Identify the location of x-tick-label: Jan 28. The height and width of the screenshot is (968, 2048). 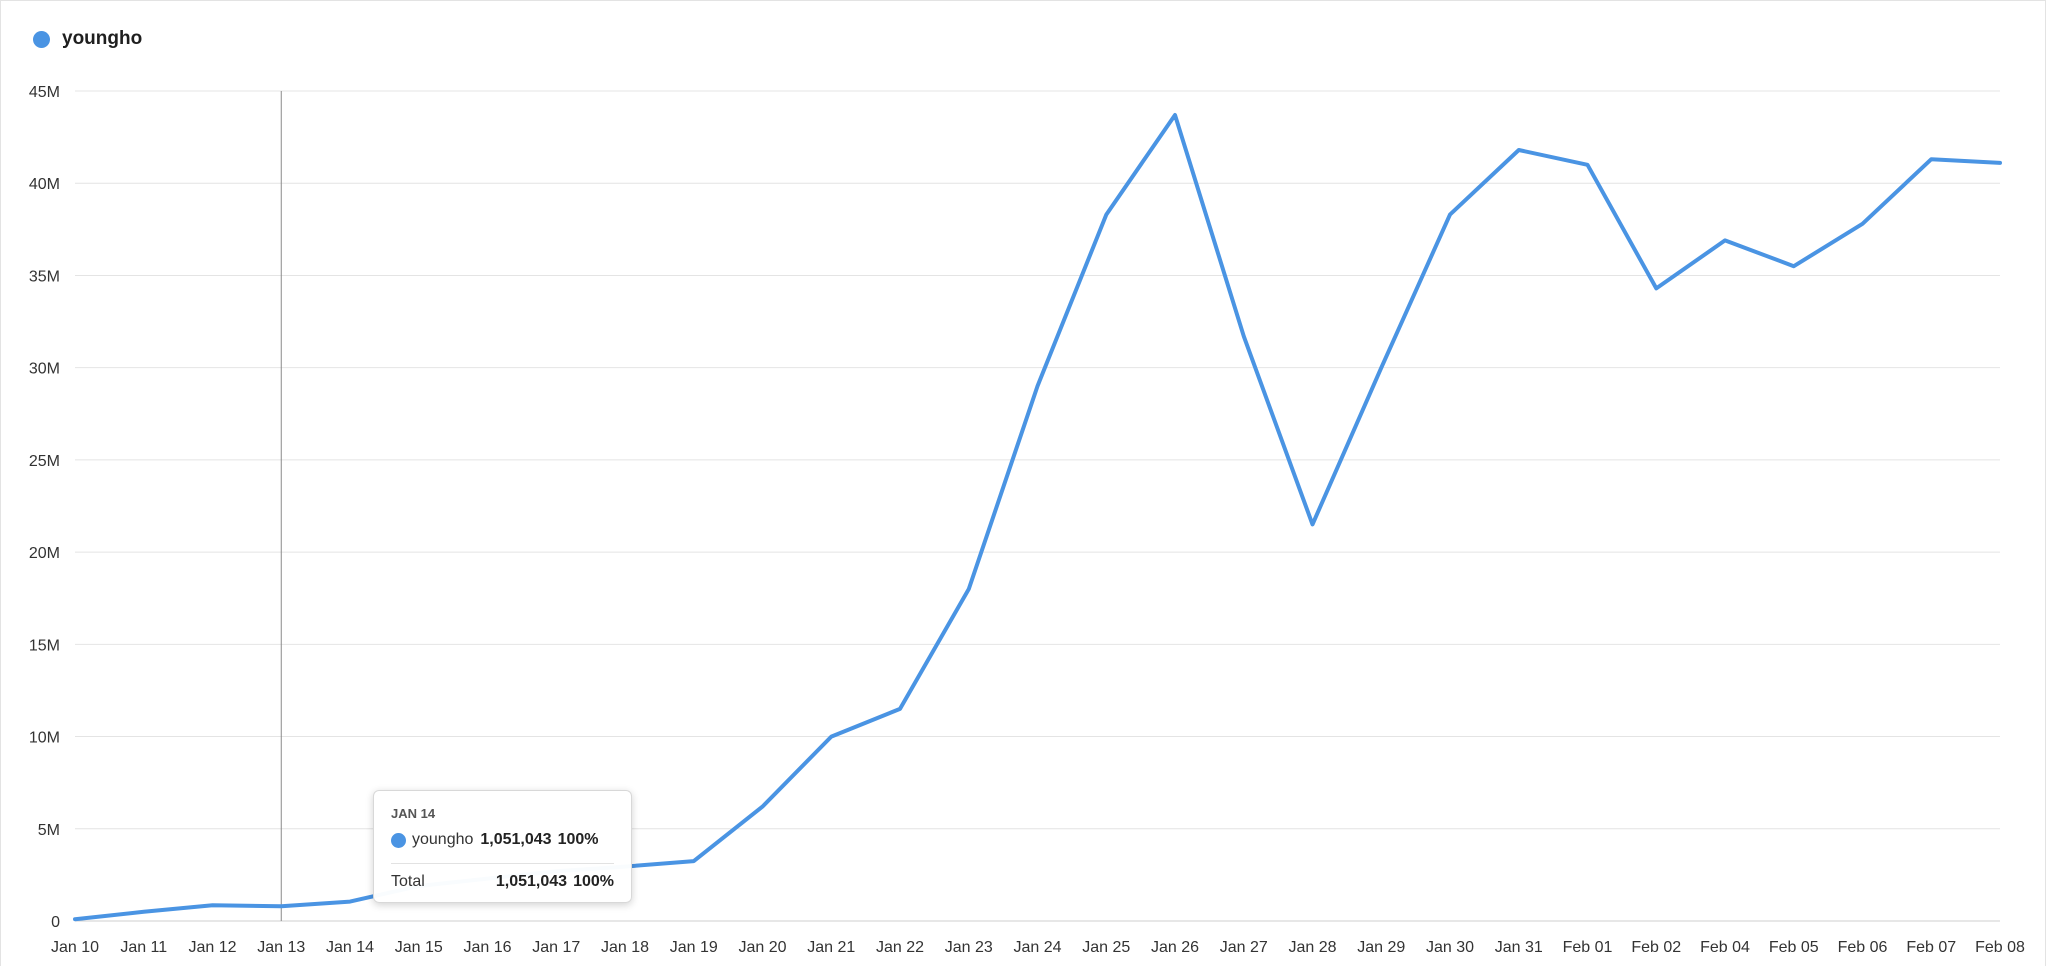
(1312, 947).